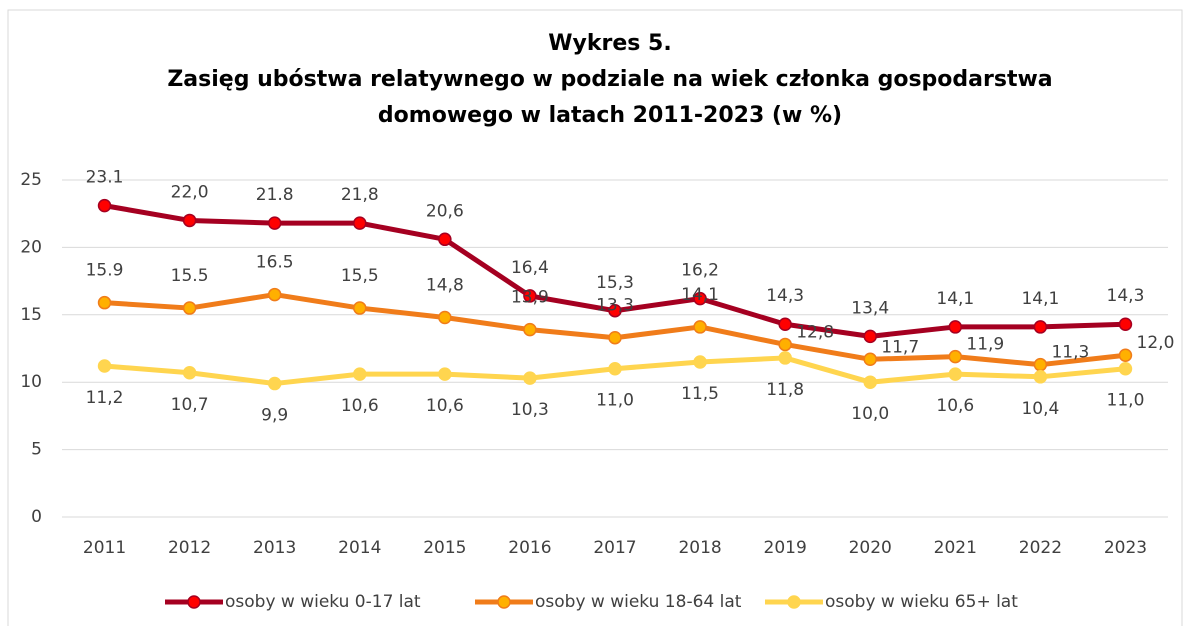 This screenshot has height=630, width=1190. Describe the element at coordinates (275, 263) in the screenshot. I see `data-label: 16.5` at that location.